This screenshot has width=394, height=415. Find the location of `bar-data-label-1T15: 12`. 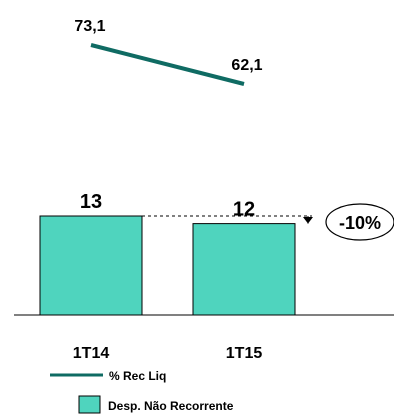

bar-data-label-1T15: 12 is located at coordinates (244, 210).